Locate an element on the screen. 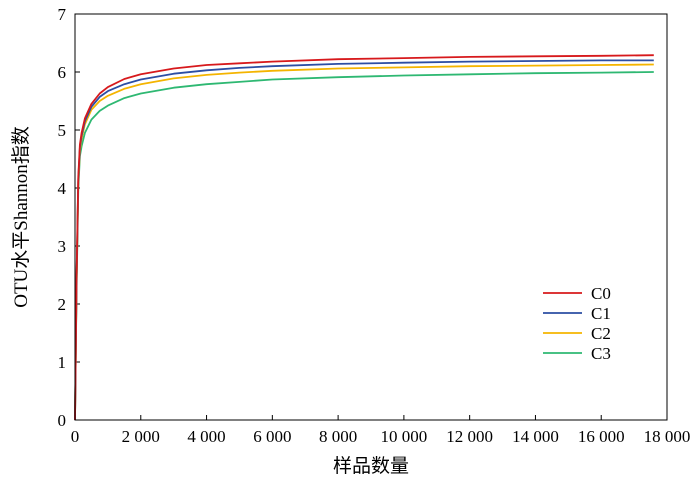 The image size is (700, 481). x-tick-label: 2 000 is located at coordinates (141, 436).